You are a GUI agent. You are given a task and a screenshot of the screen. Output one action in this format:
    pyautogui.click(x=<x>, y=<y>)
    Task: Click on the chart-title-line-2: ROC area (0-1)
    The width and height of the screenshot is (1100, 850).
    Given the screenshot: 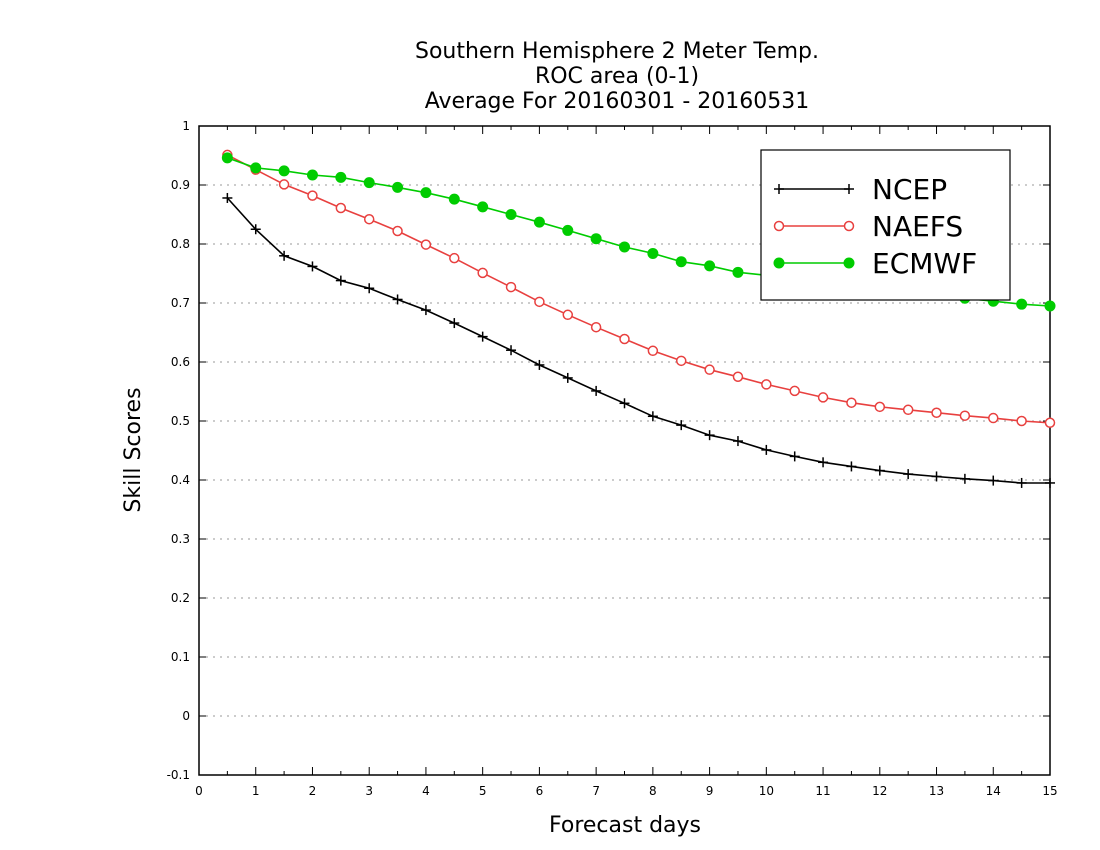 What is the action you would take?
    pyautogui.click(x=617, y=76)
    